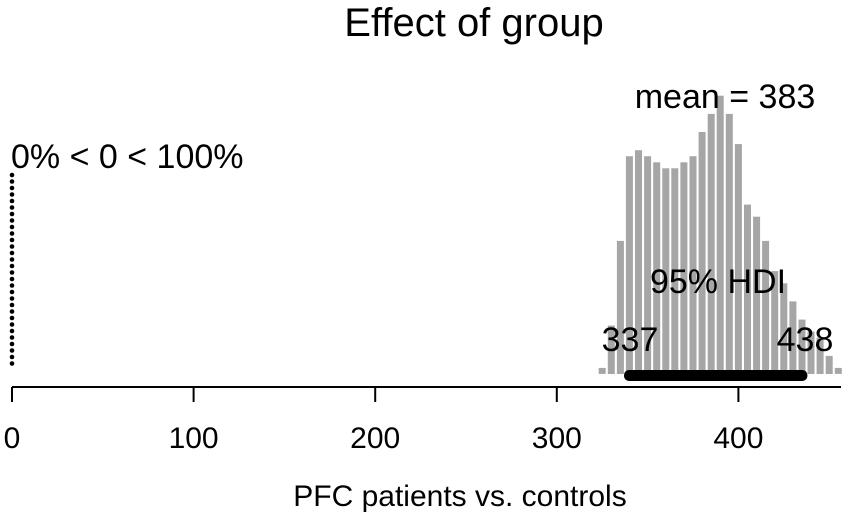 The image size is (850, 524). What do you see at coordinates (459, 496) in the screenshot?
I see `x-axis-title: PFC patients vs. controls` at bounding box center [459, 496].